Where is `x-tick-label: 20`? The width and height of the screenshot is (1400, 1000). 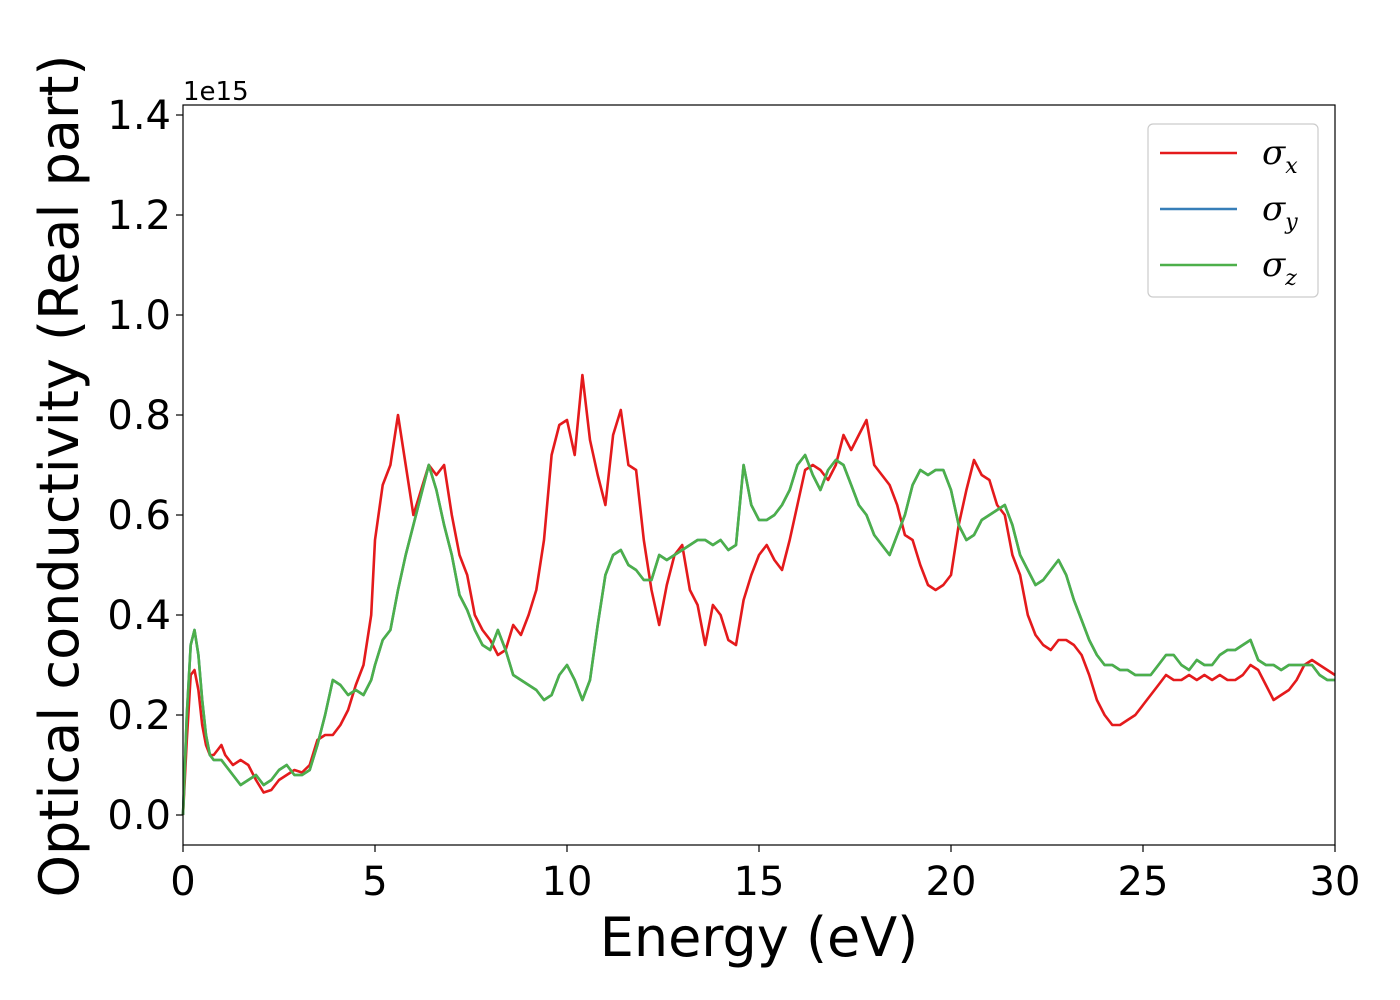 x-tick-label: 20 is located at coordinates (951, 882).